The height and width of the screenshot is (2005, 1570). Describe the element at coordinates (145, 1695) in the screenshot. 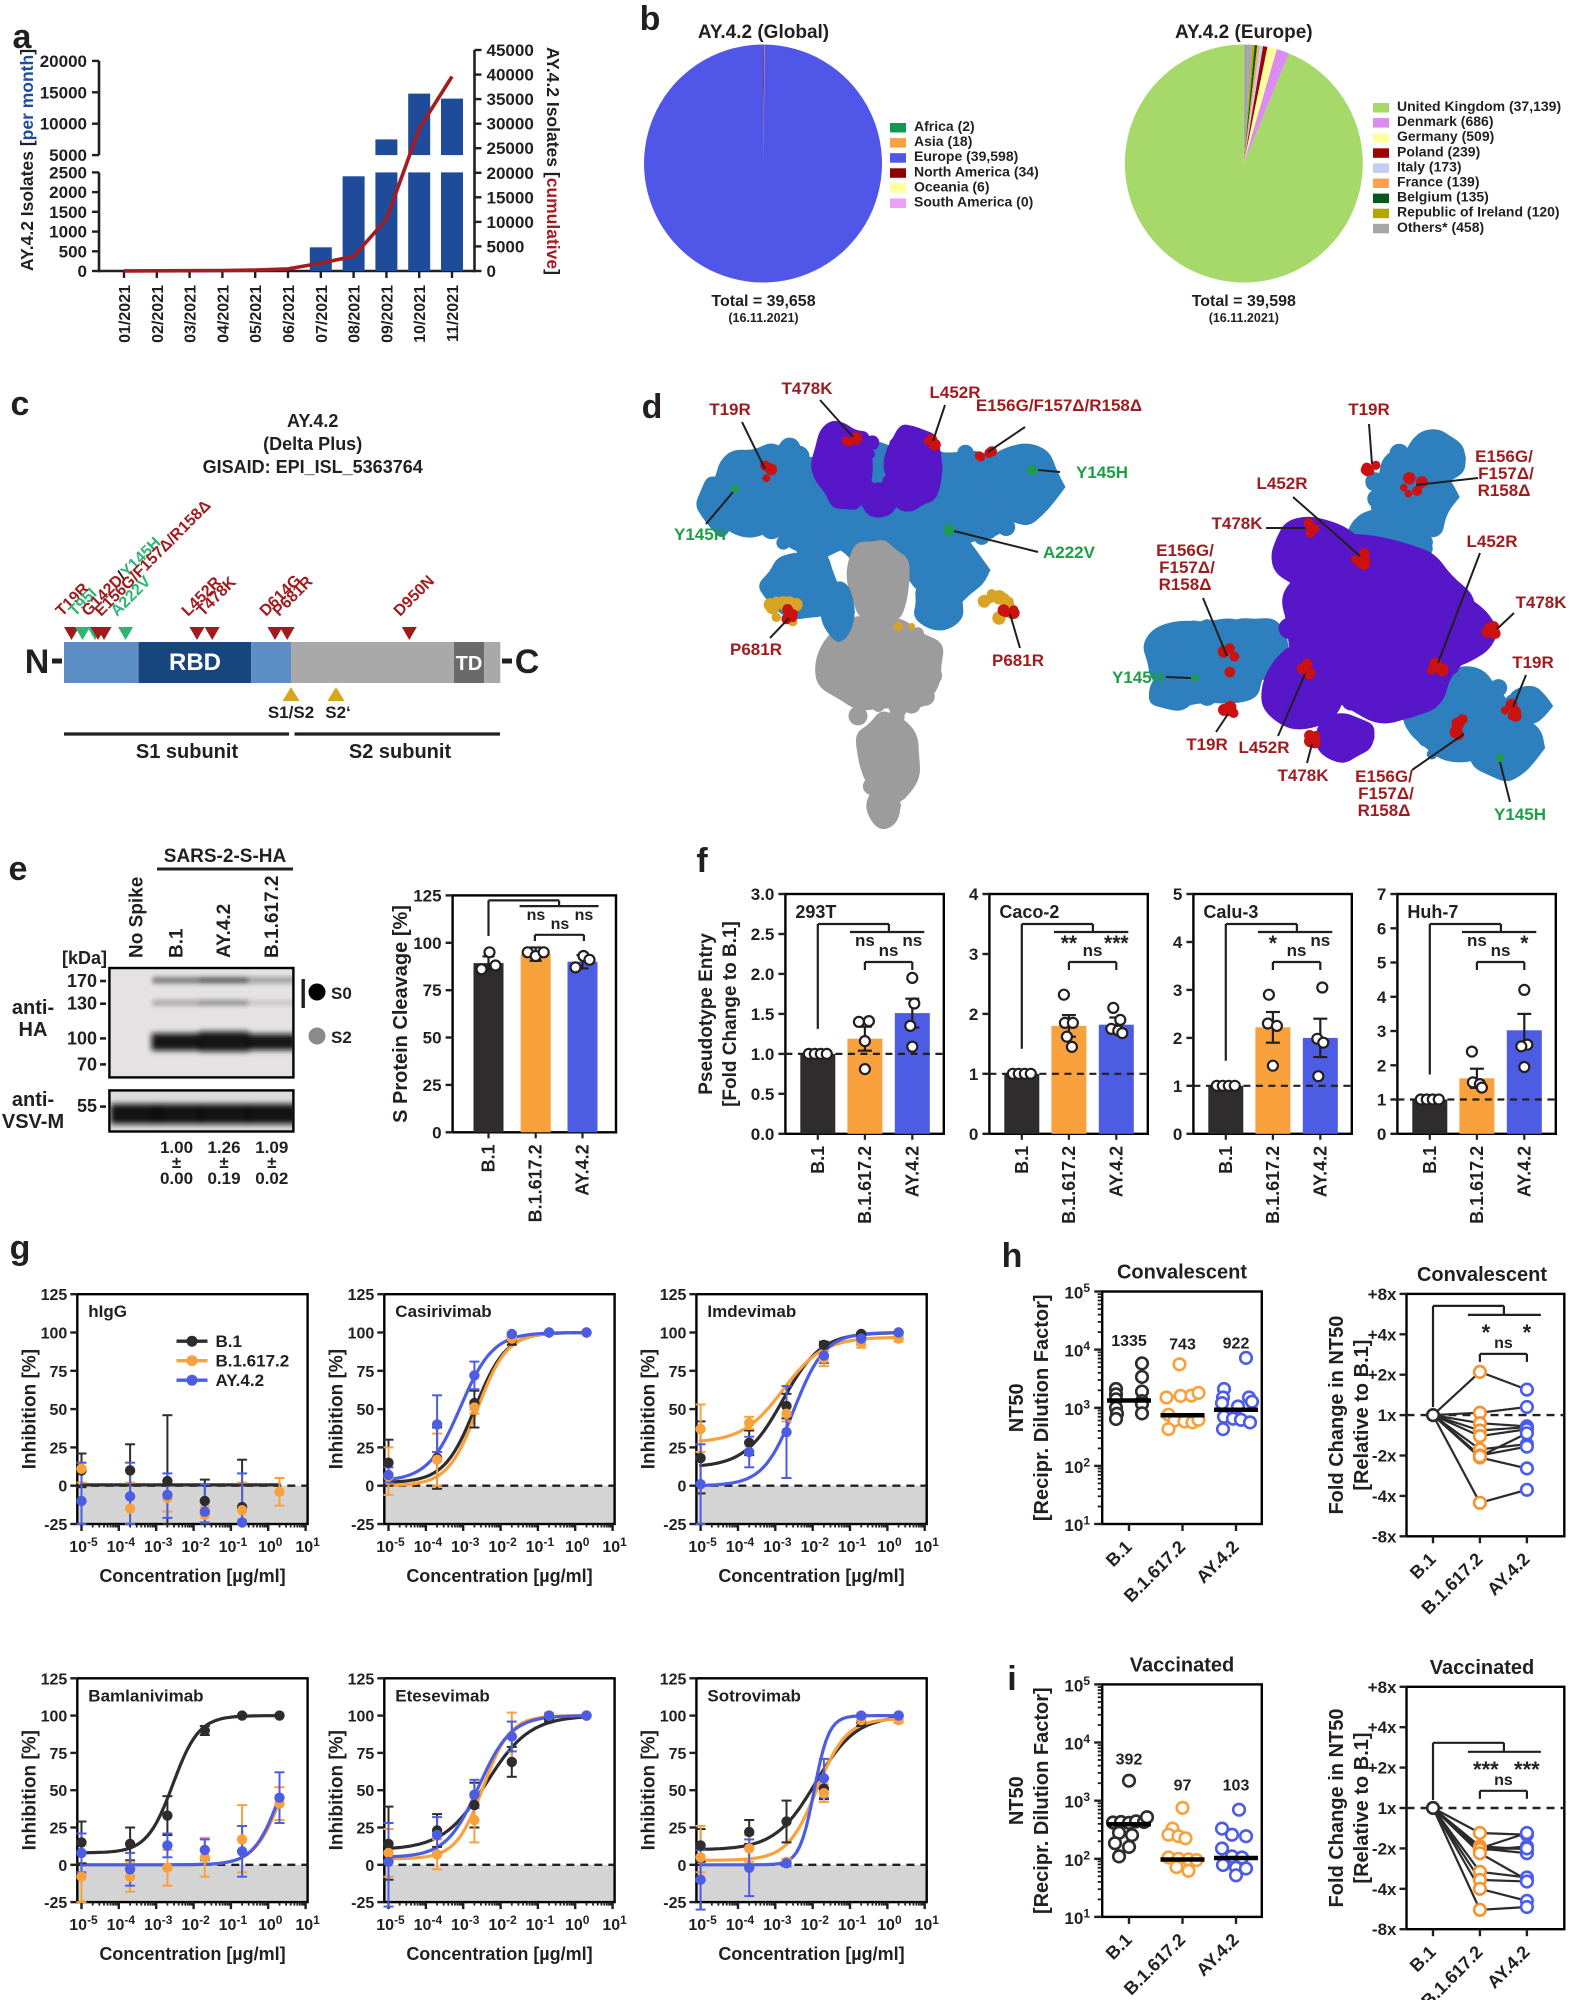

I see `svg-text: Bamlanivimab` at that location.